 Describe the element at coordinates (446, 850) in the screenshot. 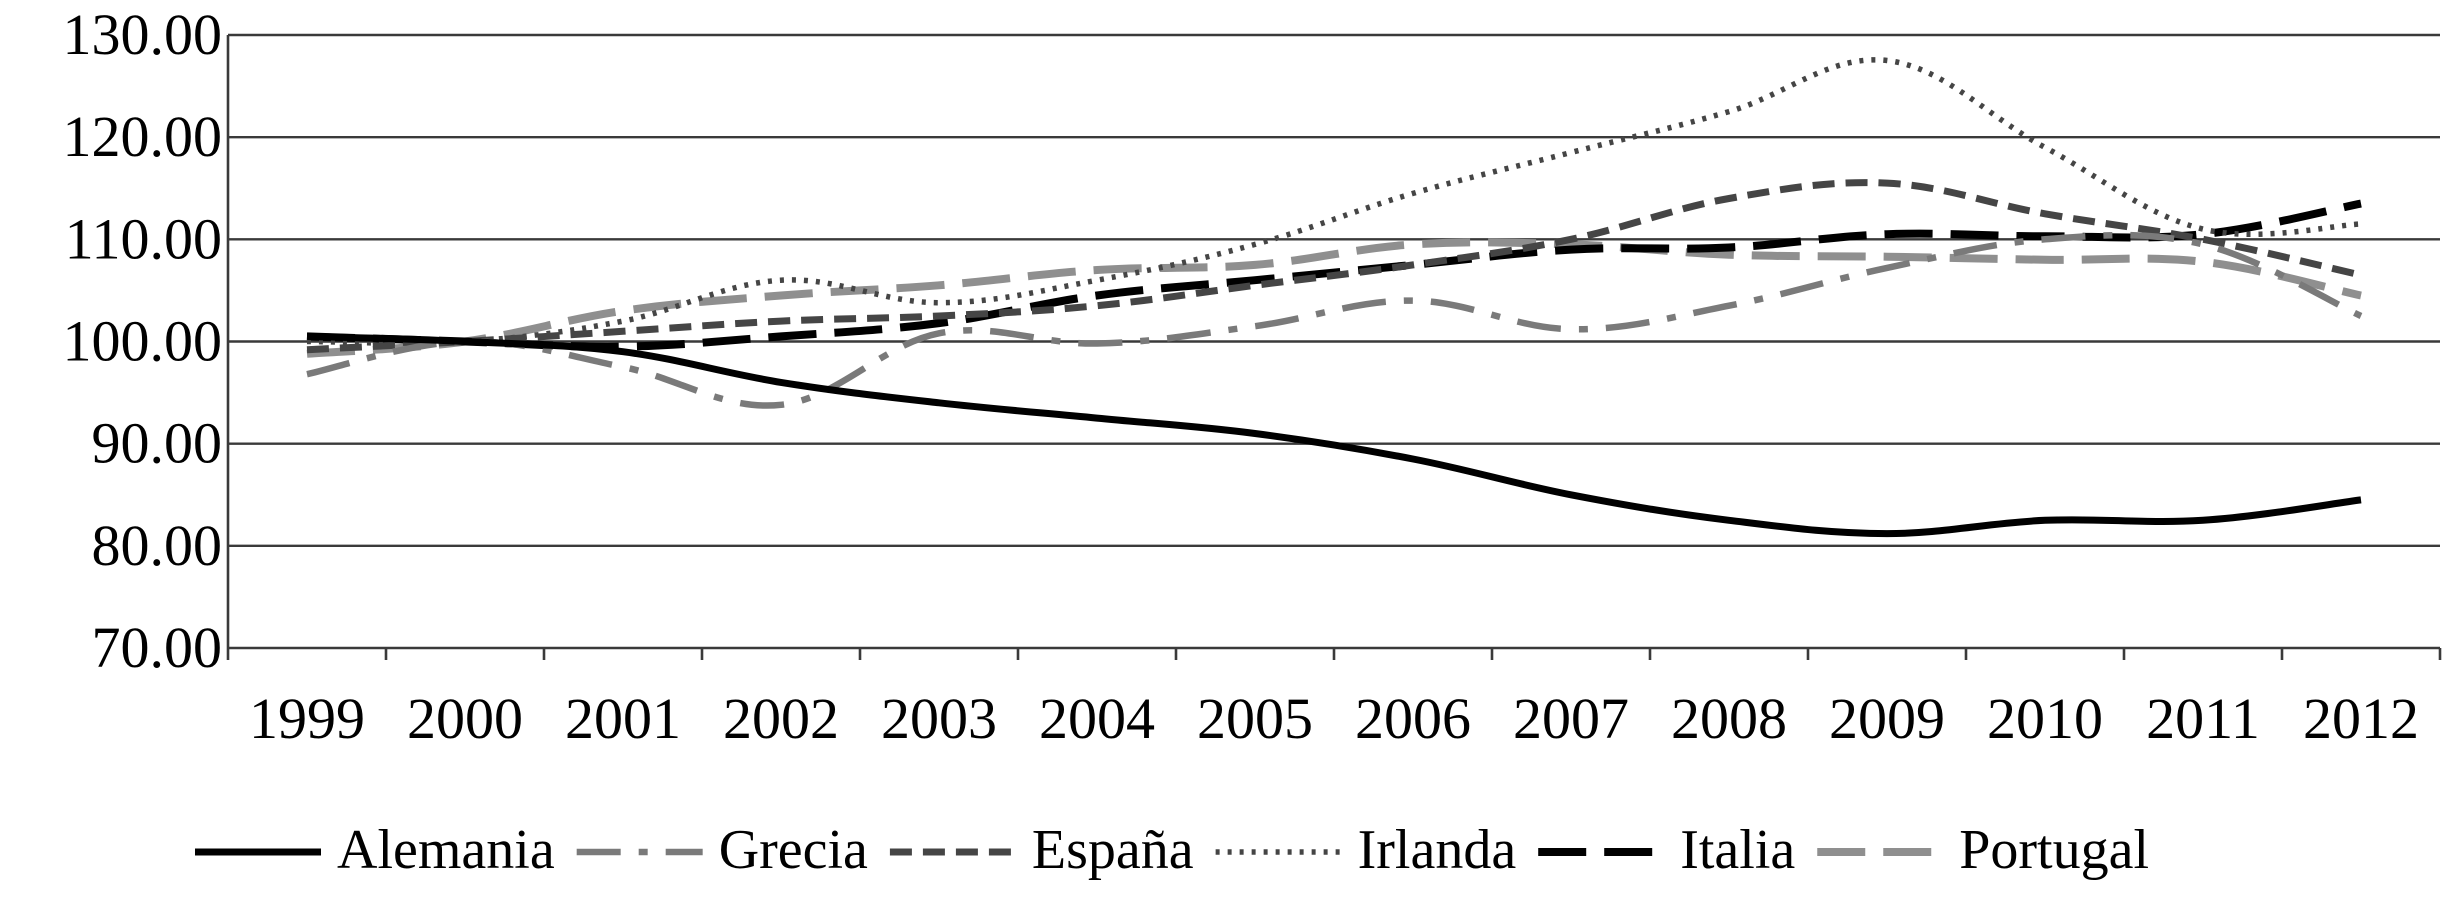

I see `legend-label-alemania: Alemania` at that location.